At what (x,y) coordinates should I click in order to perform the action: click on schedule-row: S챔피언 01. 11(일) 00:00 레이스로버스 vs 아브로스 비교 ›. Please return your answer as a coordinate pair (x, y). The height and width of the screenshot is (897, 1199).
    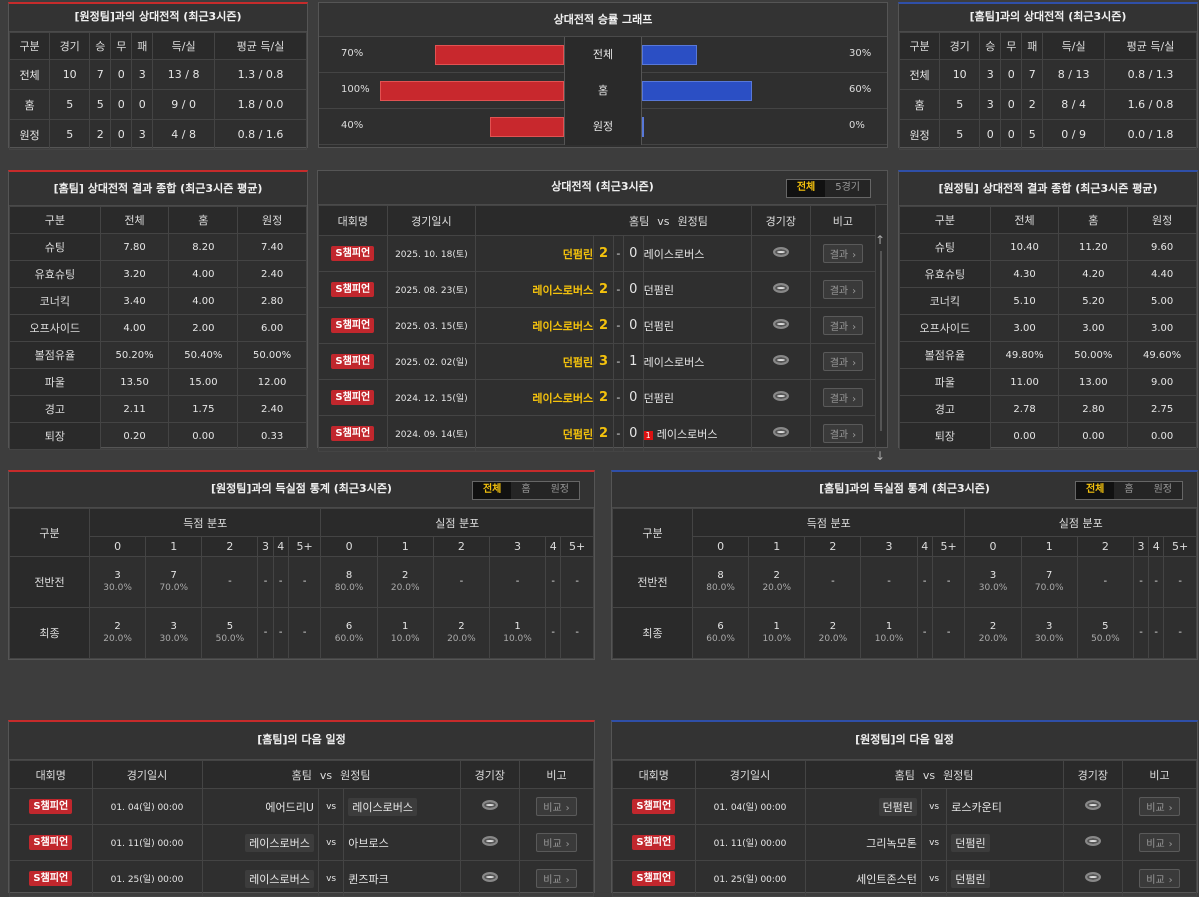
    Looking at the image, I should click on (302, 842).